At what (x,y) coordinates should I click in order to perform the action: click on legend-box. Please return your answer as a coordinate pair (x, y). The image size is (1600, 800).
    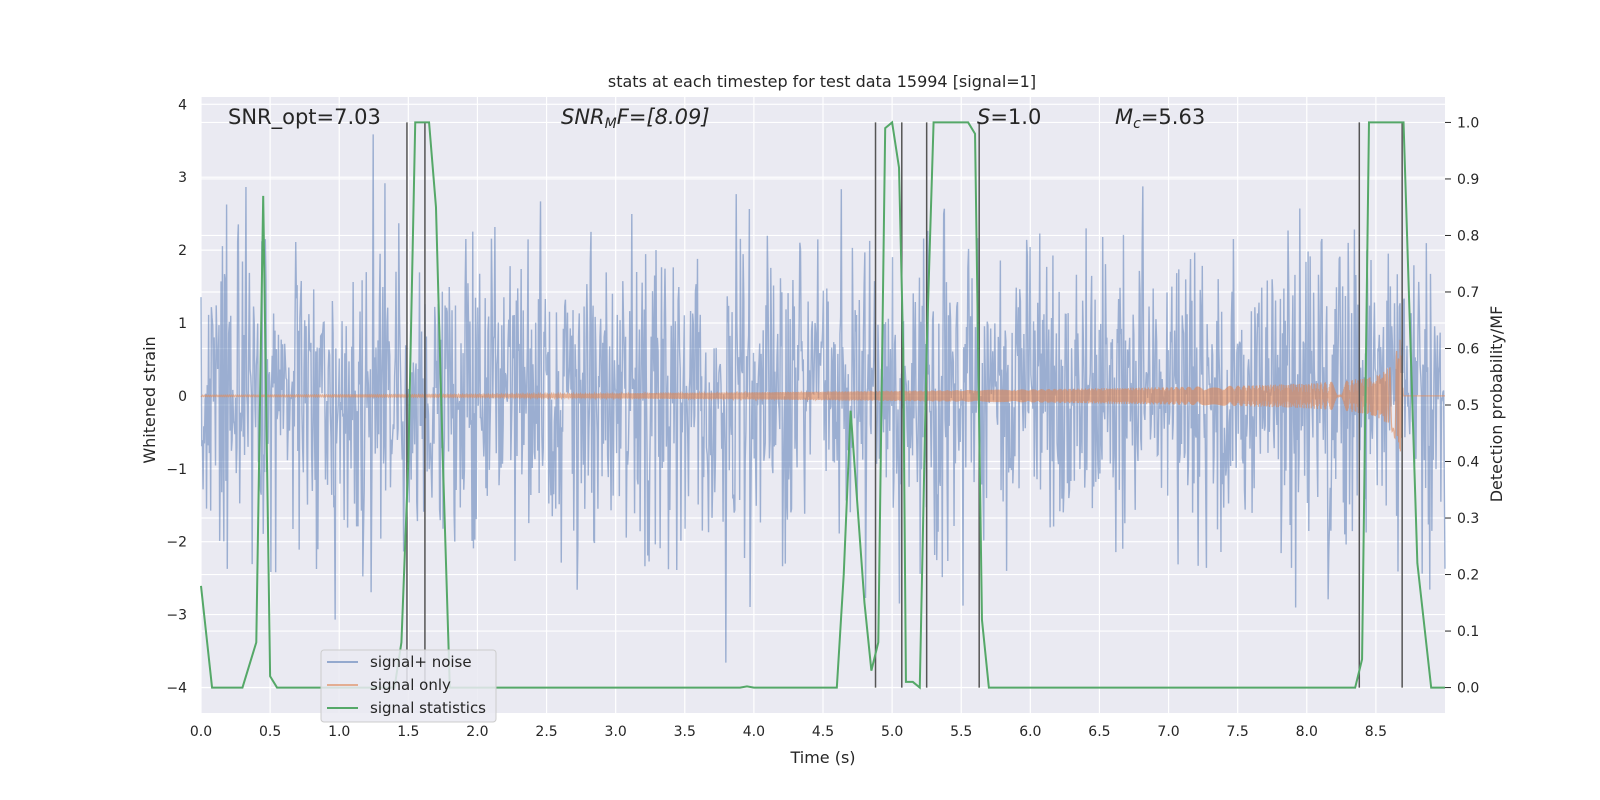
    Looking at the image, I should click on (408, 686).